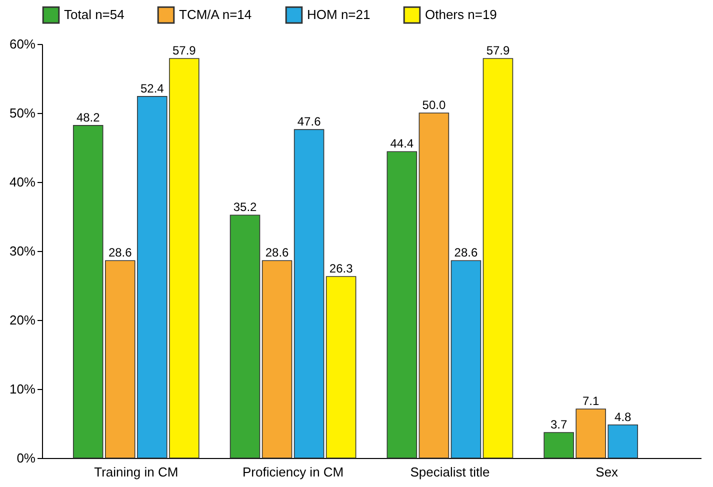 This screenshot has height=487, width=713. Describe the element at coordinates (402, 143) in the screenshot. I see `data-label: 44.4` at that location.